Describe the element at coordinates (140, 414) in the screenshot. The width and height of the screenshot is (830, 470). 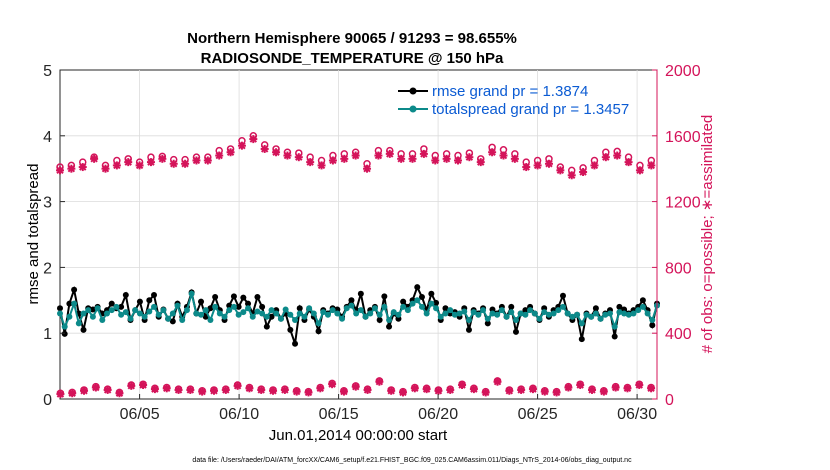
I see `x-tick-label: 06/05` at that location.